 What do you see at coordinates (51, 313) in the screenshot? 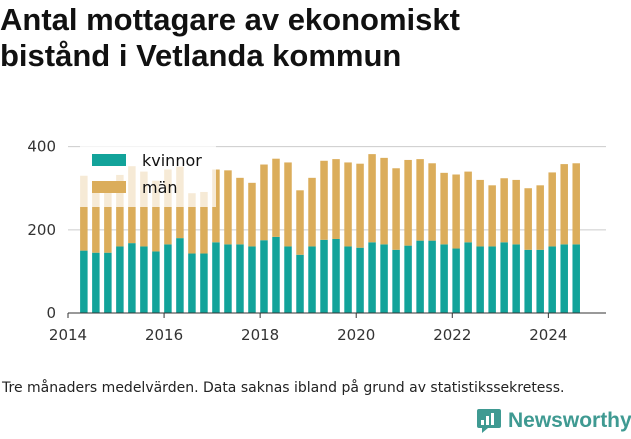
I see `y-tick-label: 0` at bounding box center [51, 313].